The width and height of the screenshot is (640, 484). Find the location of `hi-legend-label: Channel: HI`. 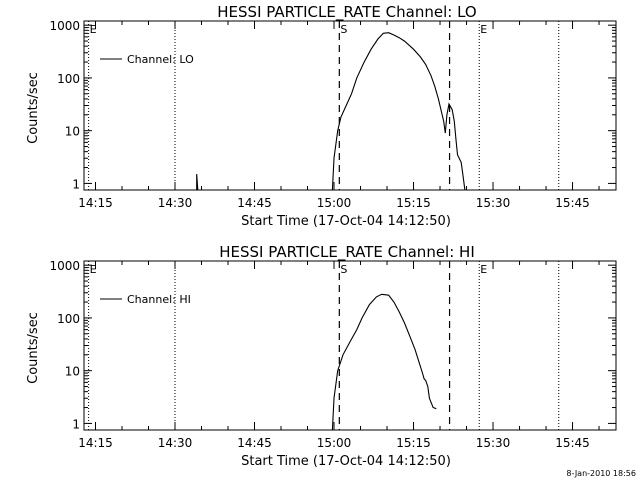

hi-legend-label: Channel: HI is located at coordinates (159, 299).